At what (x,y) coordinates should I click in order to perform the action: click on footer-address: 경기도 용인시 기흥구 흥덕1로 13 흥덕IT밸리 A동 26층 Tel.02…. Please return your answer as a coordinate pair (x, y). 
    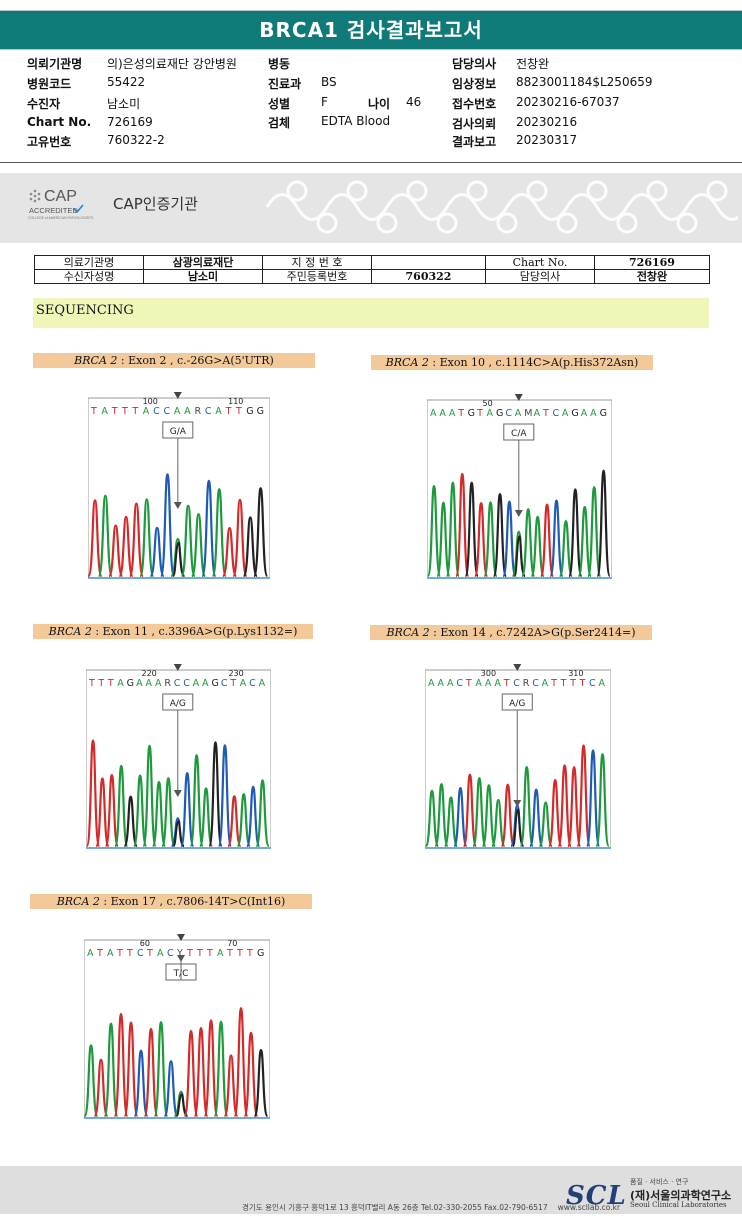
    Looking at the image, I should click on (431, 1207).